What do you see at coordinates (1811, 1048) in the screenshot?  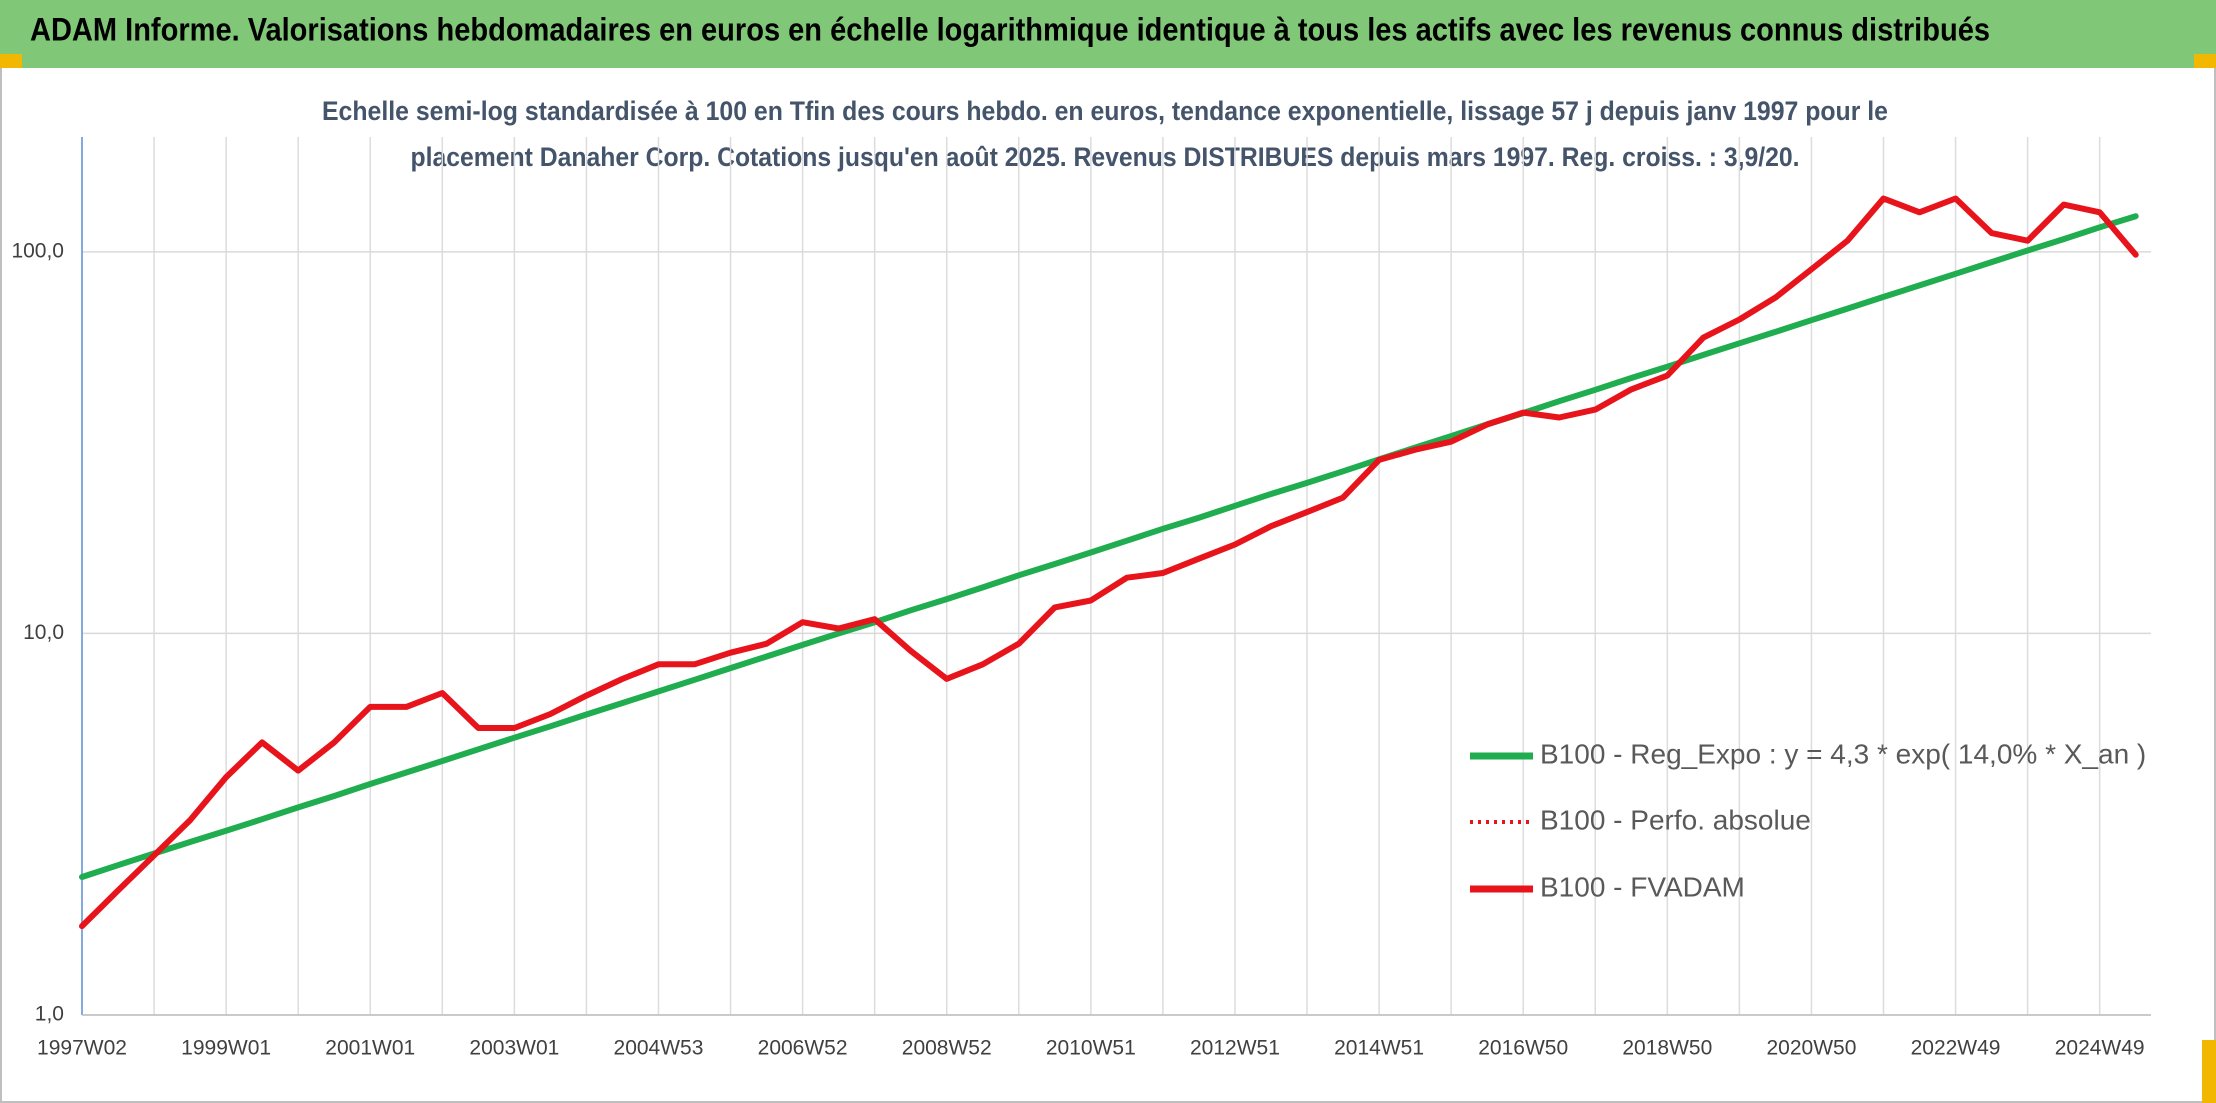 I see `x-tick-label: 2020W50` at bounding box center [1811, 1048].